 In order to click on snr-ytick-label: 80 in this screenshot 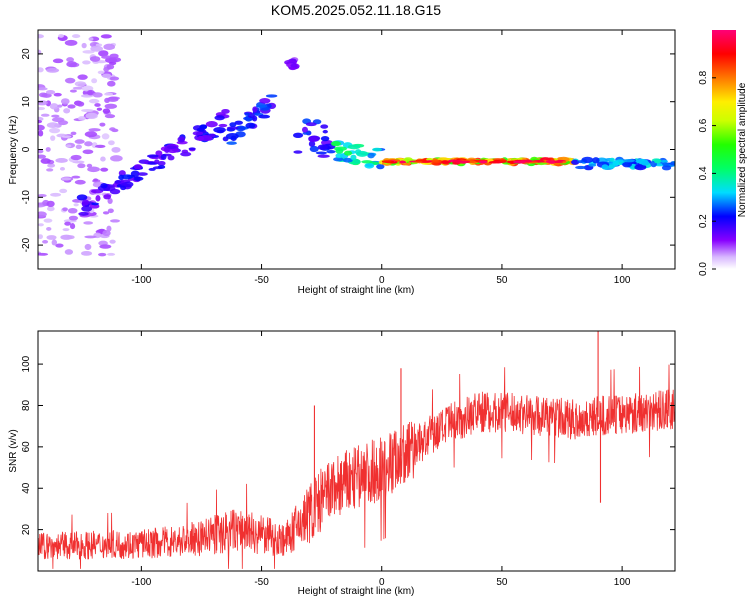, I will do `click(26, 405)`.